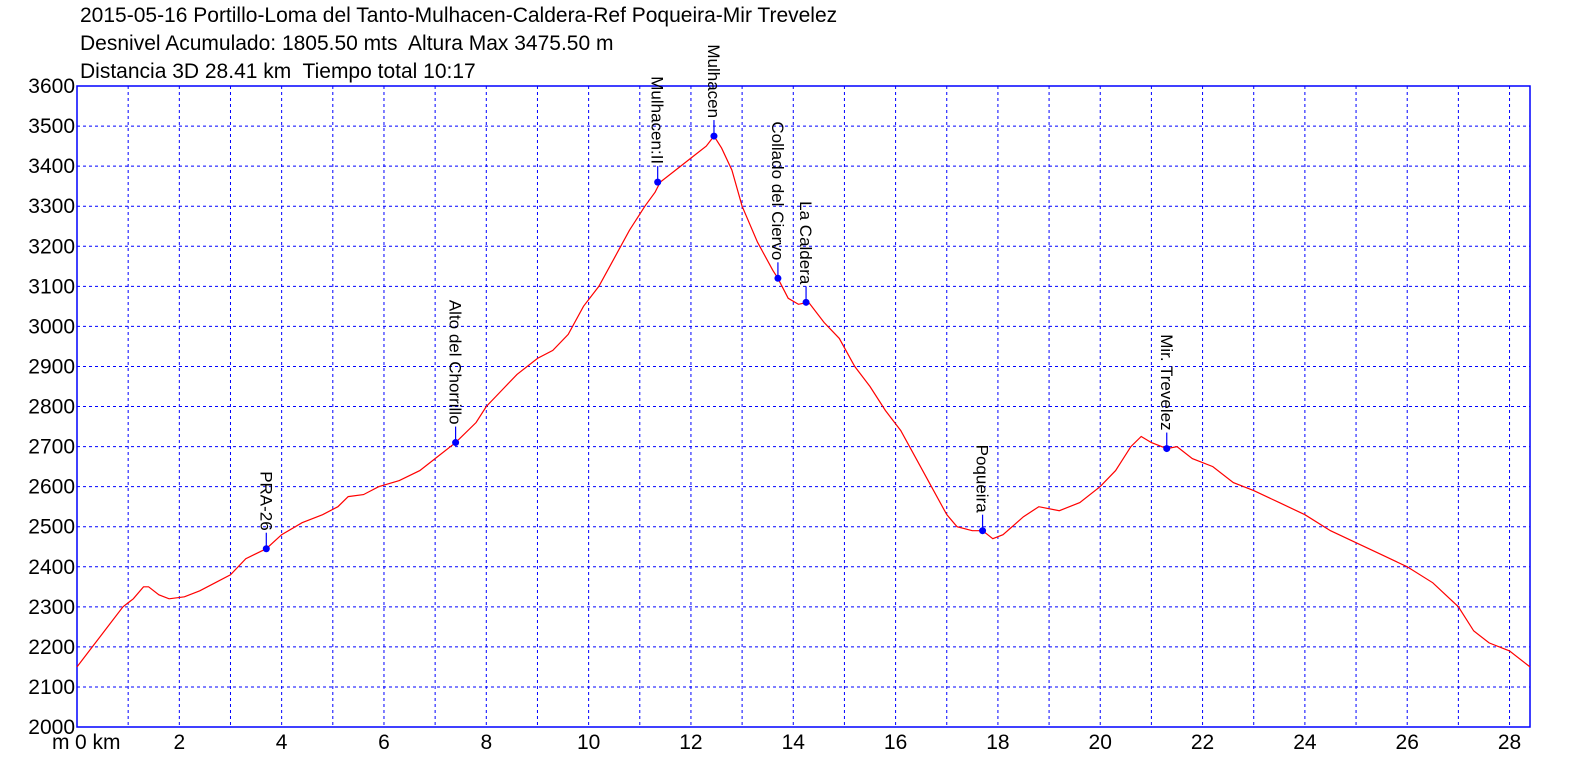  I want to click on waypoint: La Caldera, so click(805, 253).